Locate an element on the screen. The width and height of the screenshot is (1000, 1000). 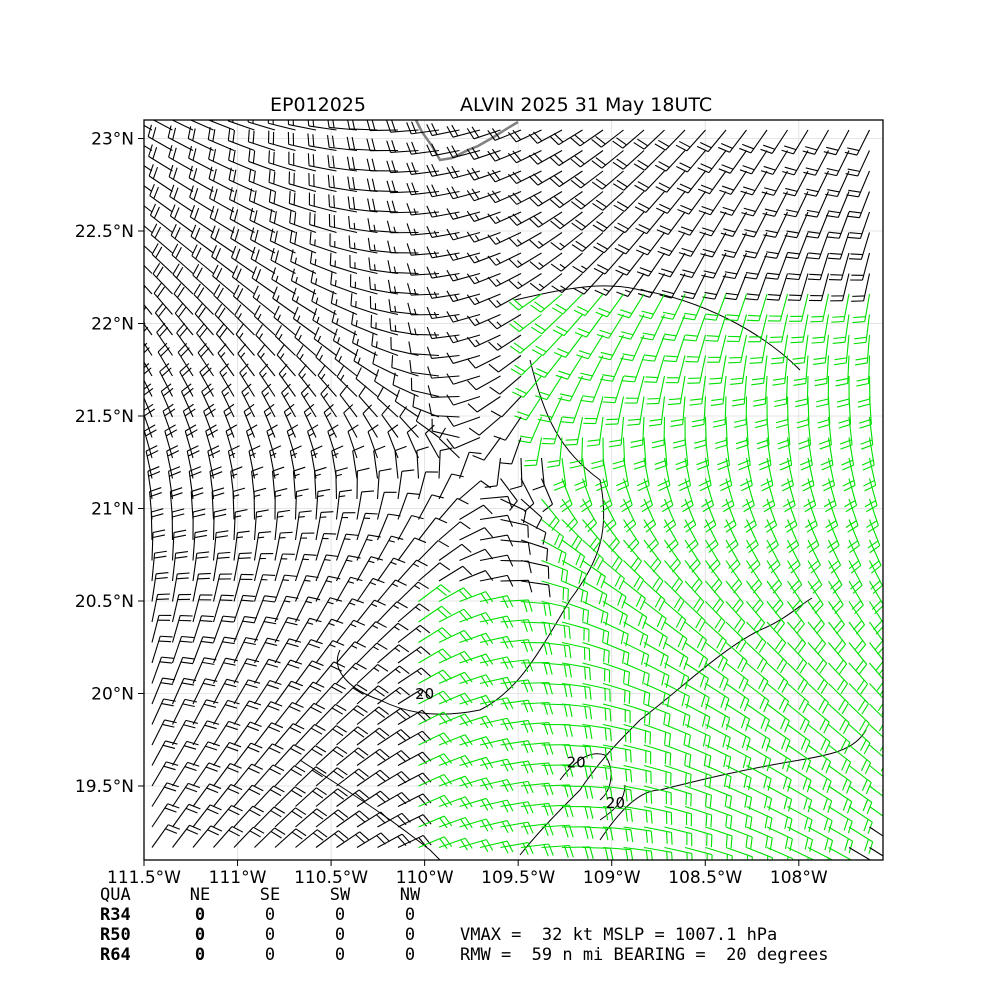
contour-line is located at coordinates (370, 809).